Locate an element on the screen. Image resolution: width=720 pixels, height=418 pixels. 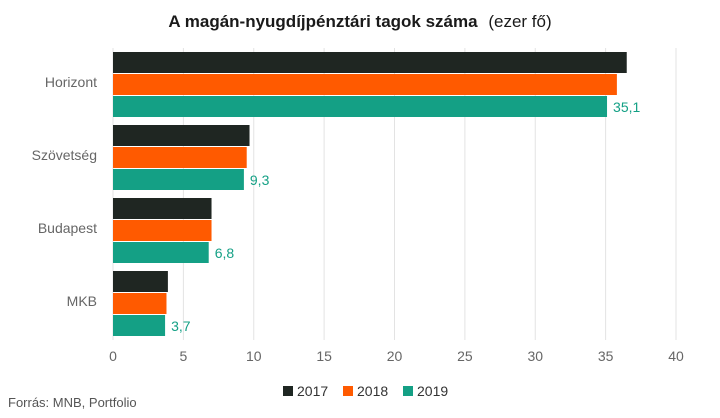
x-tick-label: 5 is located at coordinates (183, 356).